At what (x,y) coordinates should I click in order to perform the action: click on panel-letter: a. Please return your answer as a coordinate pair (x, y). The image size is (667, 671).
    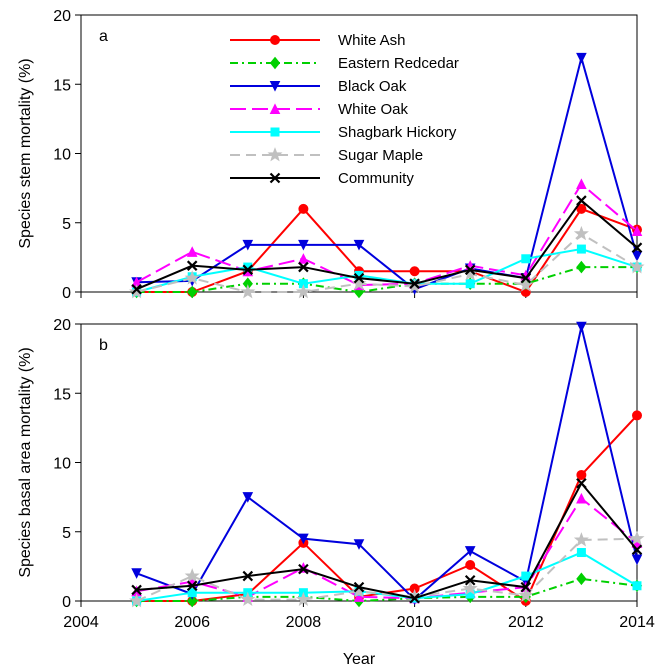
    Looking at the image, I should click on (103, 36).